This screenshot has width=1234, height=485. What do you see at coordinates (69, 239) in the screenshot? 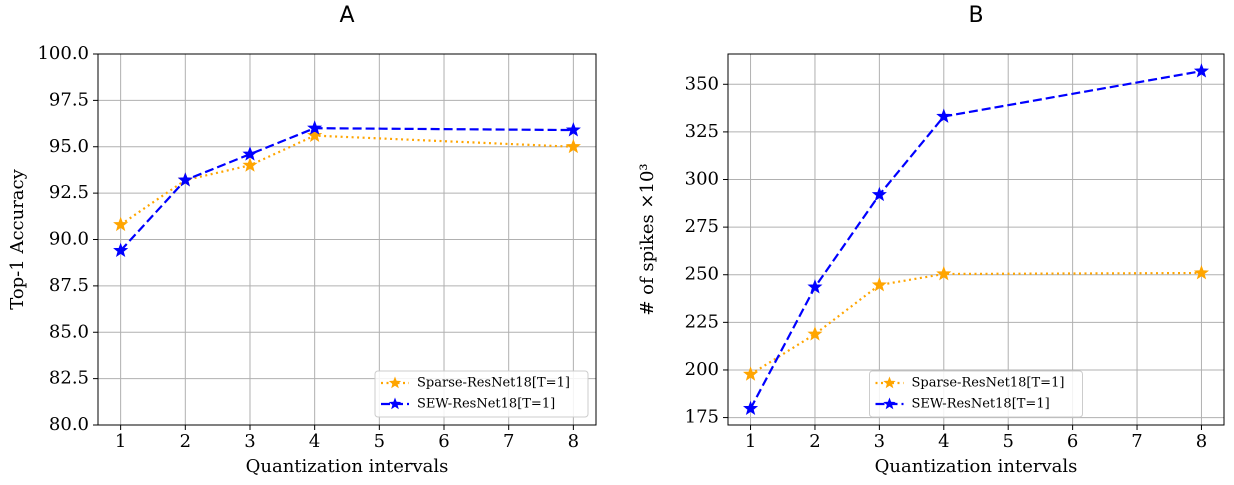
I see `y-tick-label: 90.0` at bounding box center [69, 239].